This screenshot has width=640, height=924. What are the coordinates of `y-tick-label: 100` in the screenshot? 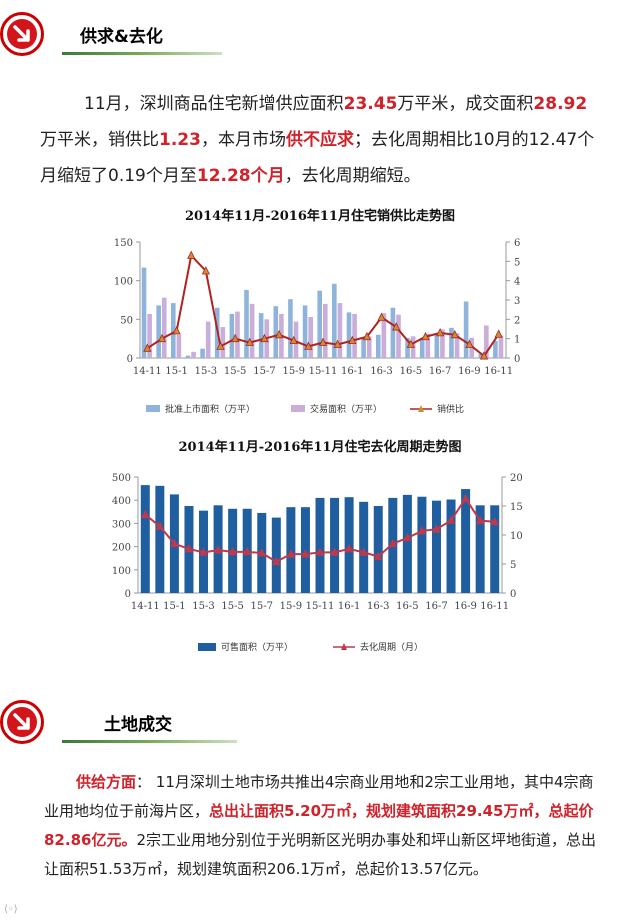 It's located at (121, 571).